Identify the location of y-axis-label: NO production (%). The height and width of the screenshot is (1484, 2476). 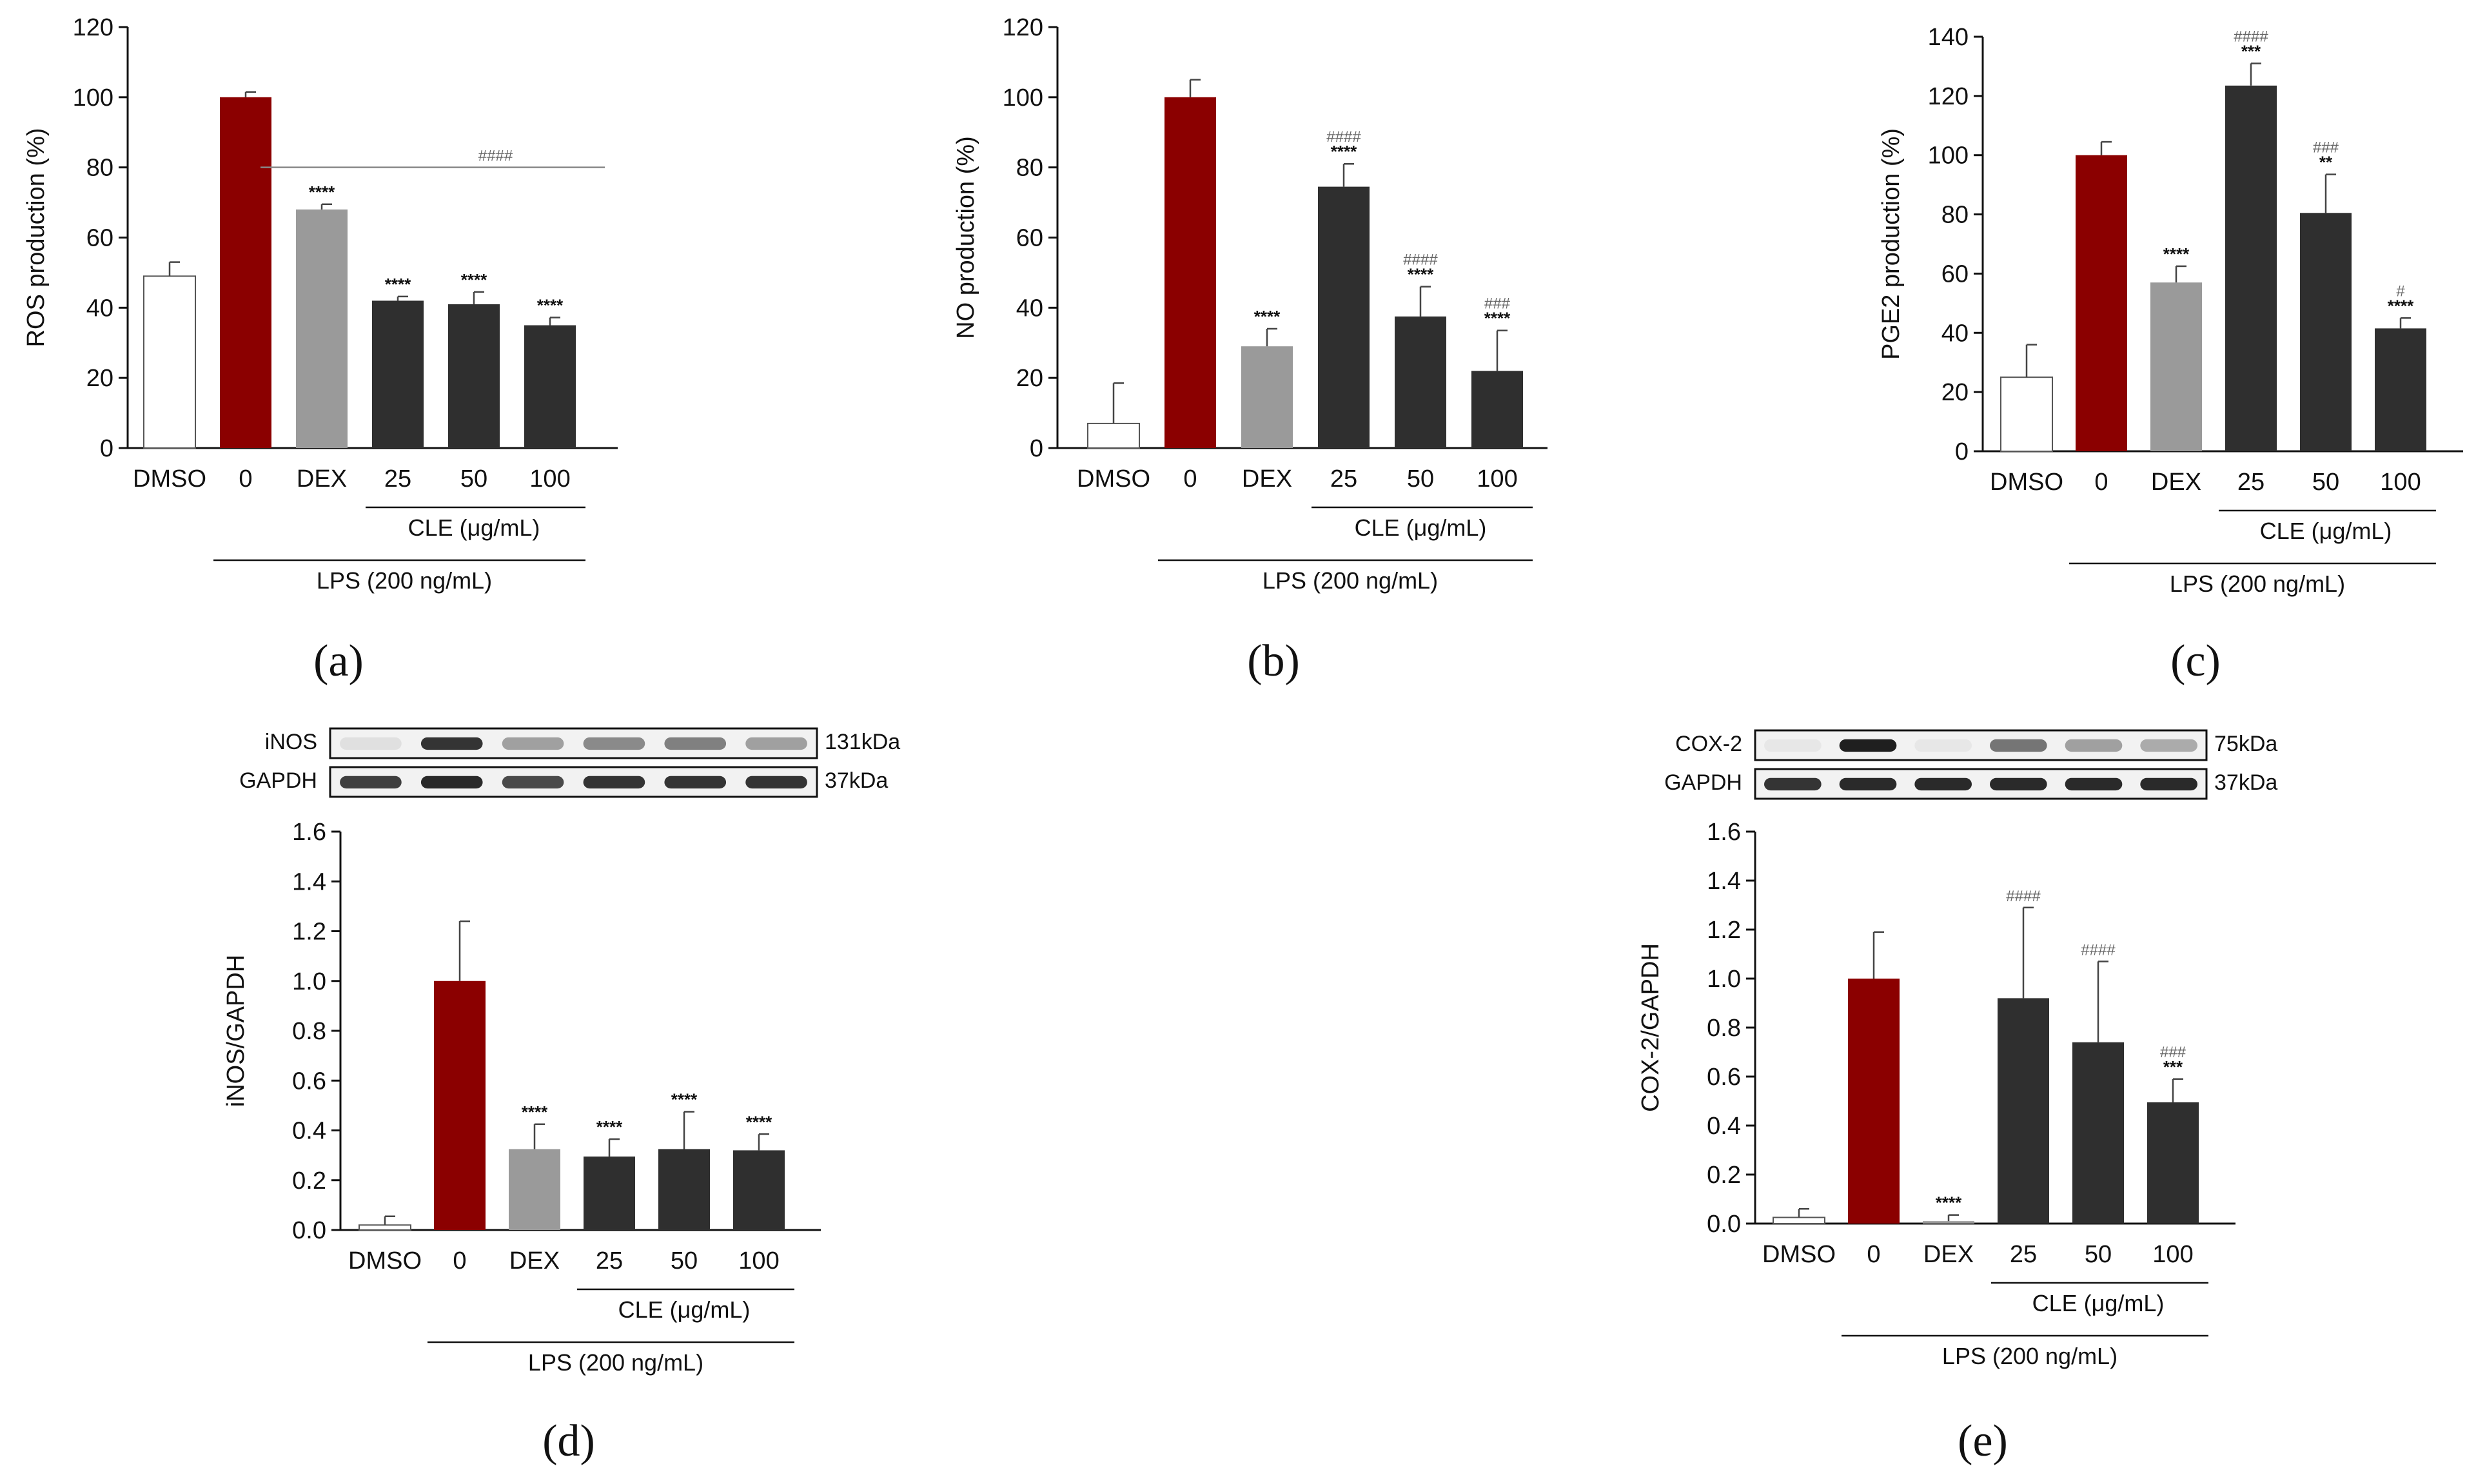
(965, 237).